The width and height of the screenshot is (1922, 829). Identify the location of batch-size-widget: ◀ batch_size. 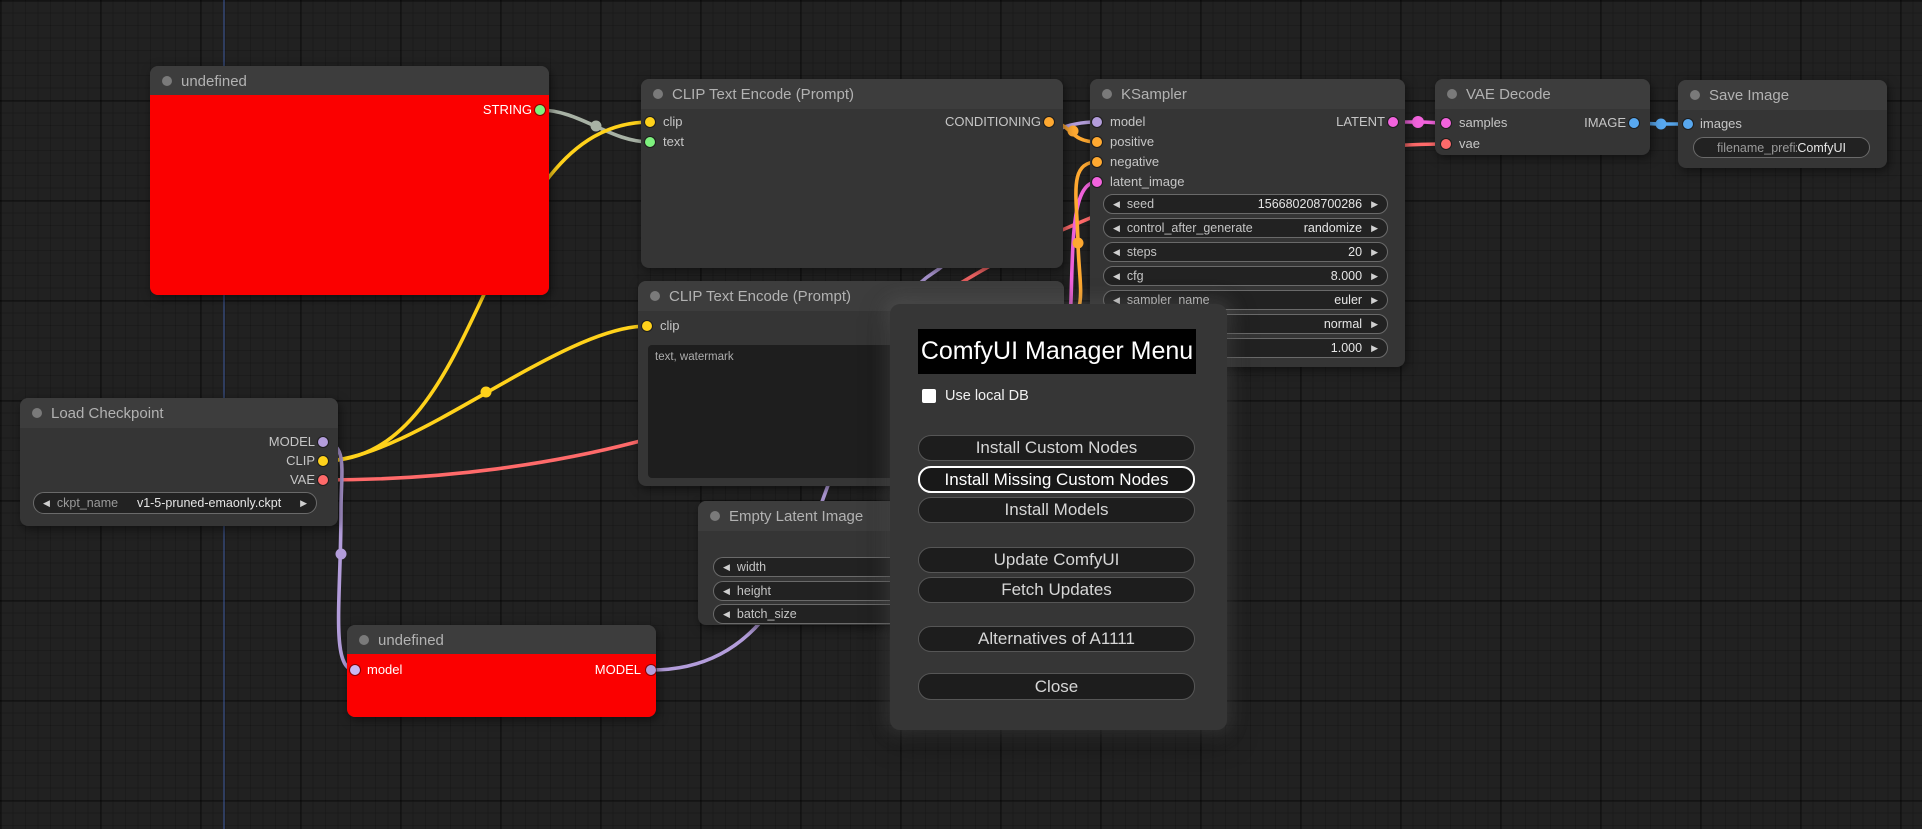
(814, 614).